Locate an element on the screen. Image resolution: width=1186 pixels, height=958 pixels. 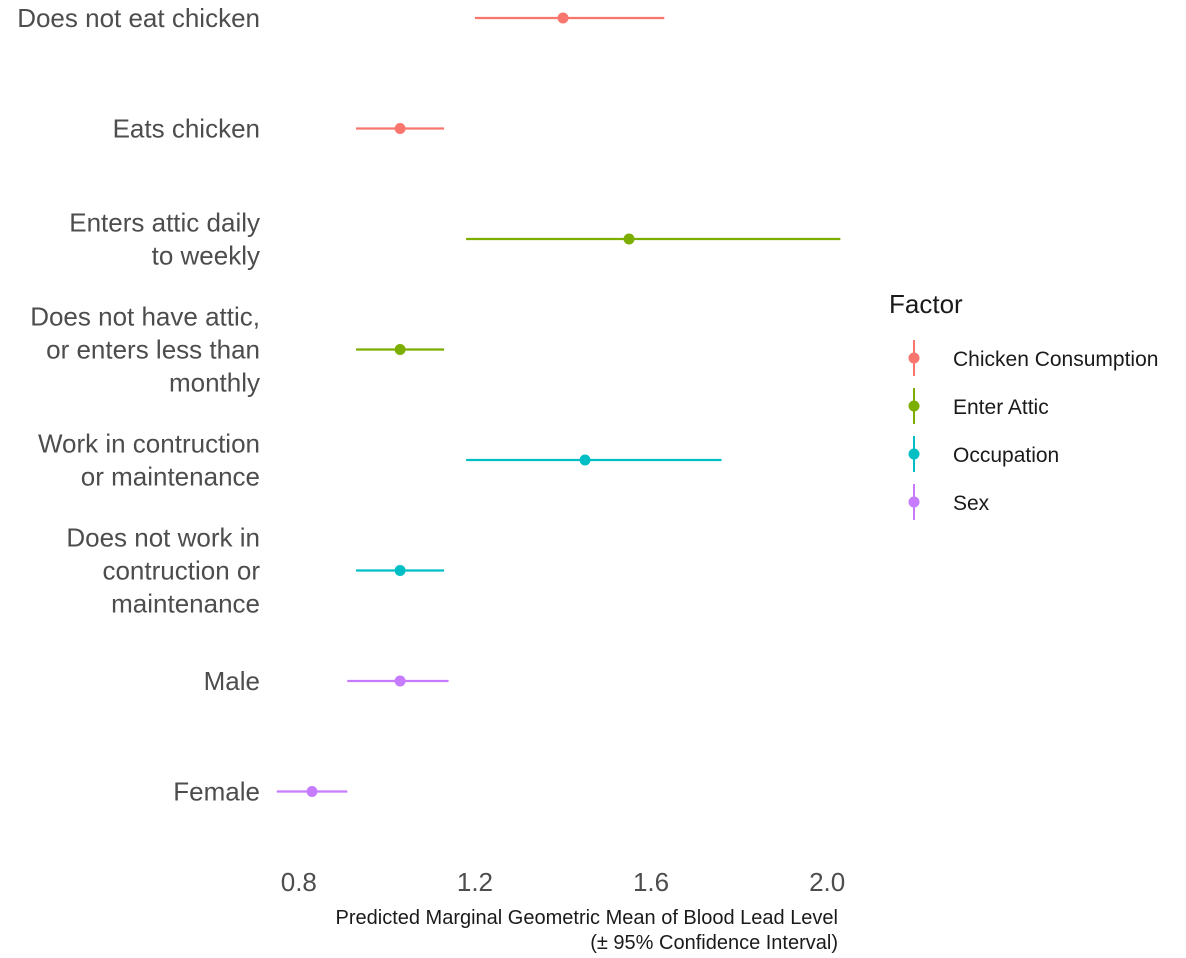
category-label: Male is located at coordinates (232, 681).